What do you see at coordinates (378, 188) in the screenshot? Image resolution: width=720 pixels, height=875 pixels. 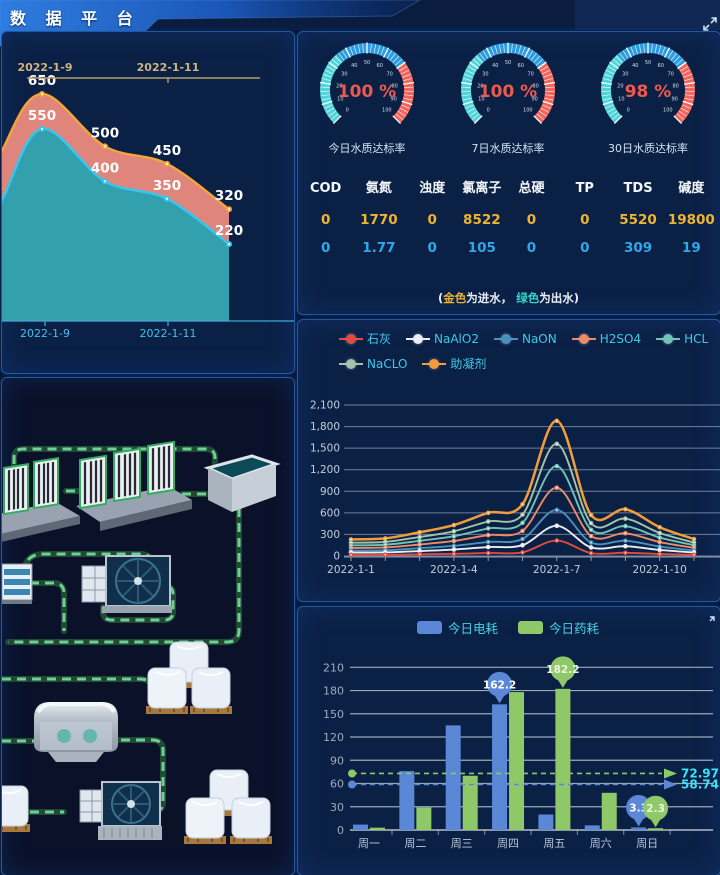 I see `col-header: 氨氮` at bounding box center [378, 188].